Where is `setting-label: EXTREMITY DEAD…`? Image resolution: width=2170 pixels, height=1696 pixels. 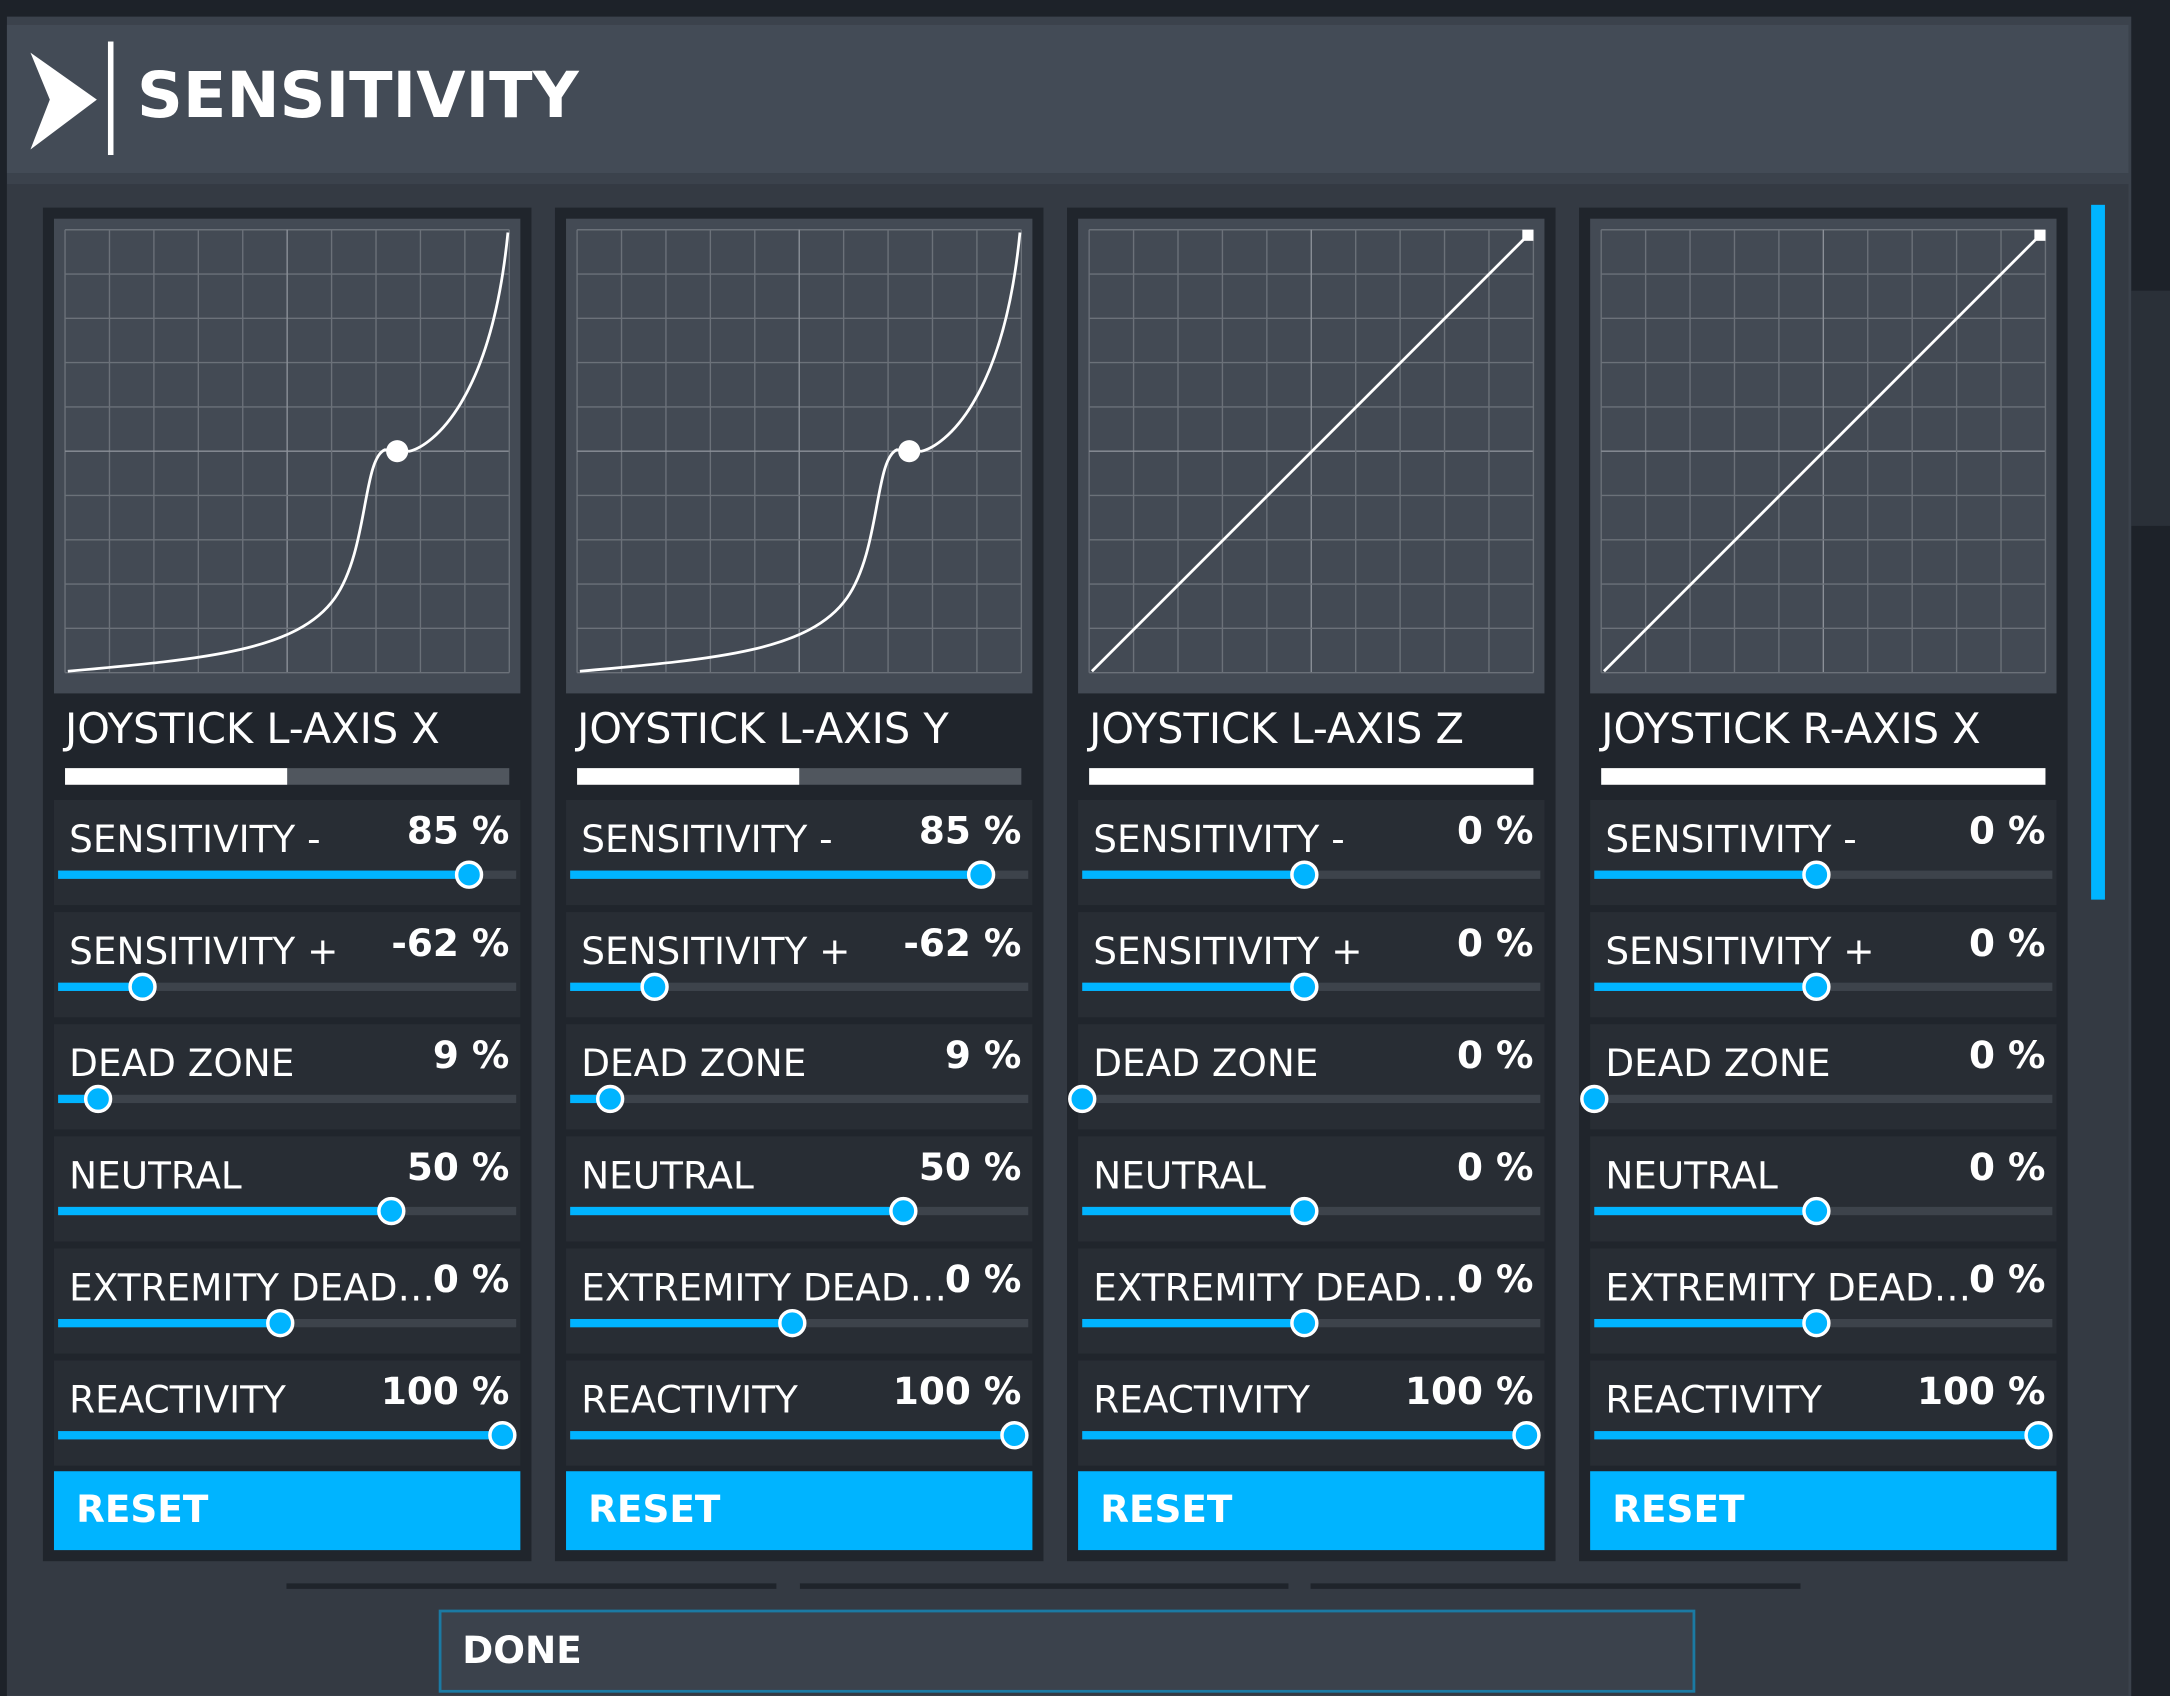 setting-label: EXTREMITY DEAD… is located at coordinates (1276, 1287).